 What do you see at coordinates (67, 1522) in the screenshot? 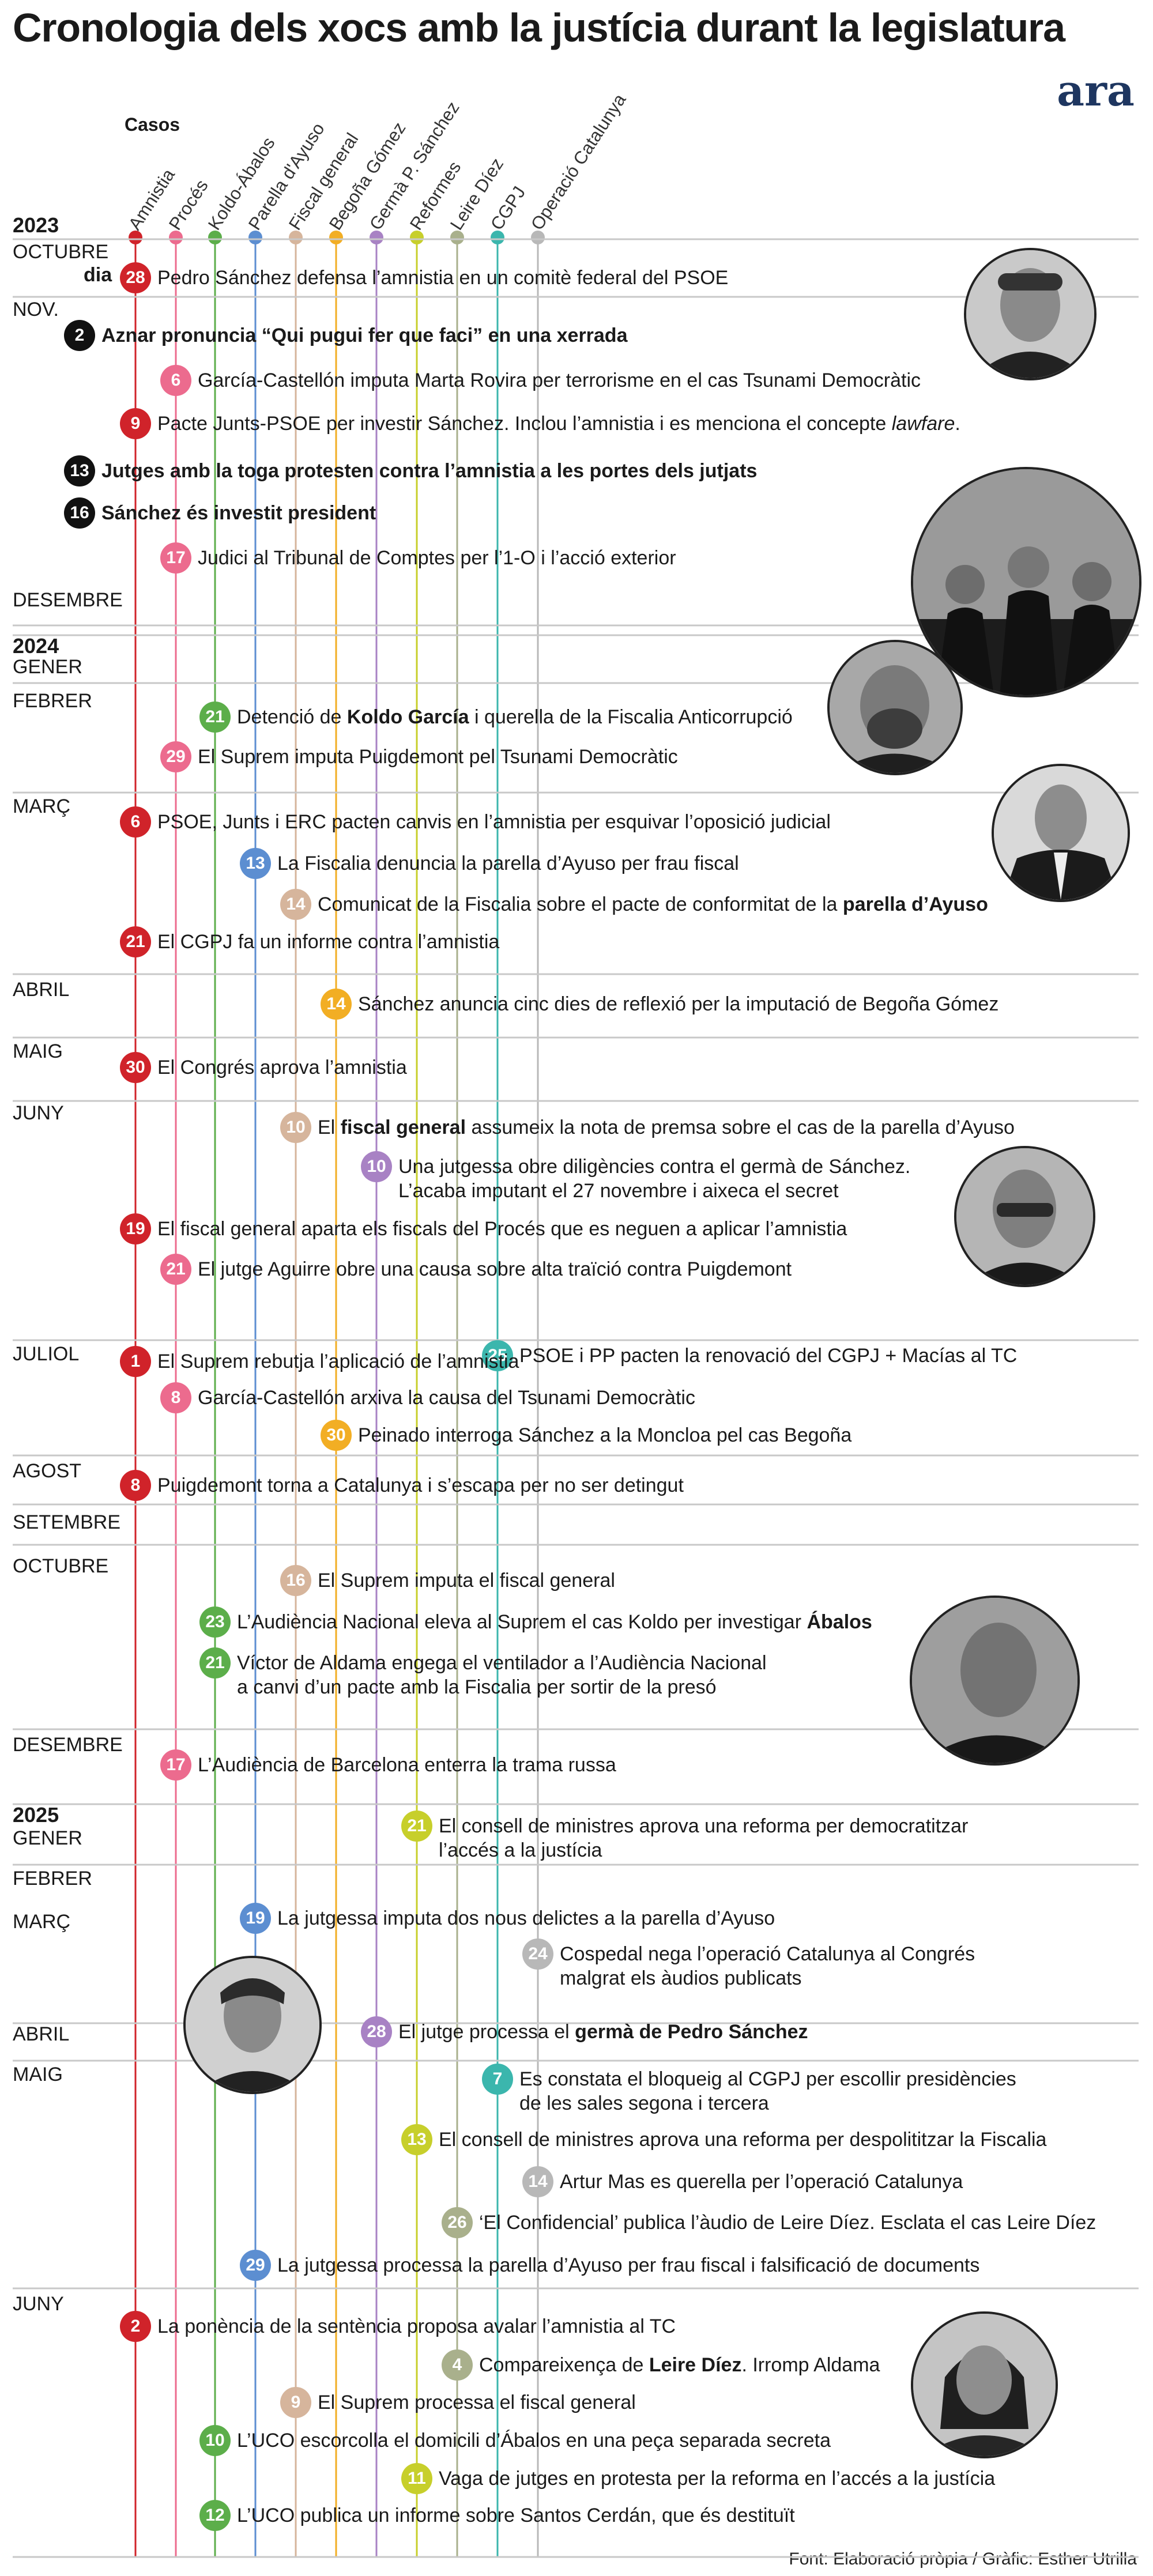
I see `month-label: SETEMBRE` at bounding box center [67, 1522].